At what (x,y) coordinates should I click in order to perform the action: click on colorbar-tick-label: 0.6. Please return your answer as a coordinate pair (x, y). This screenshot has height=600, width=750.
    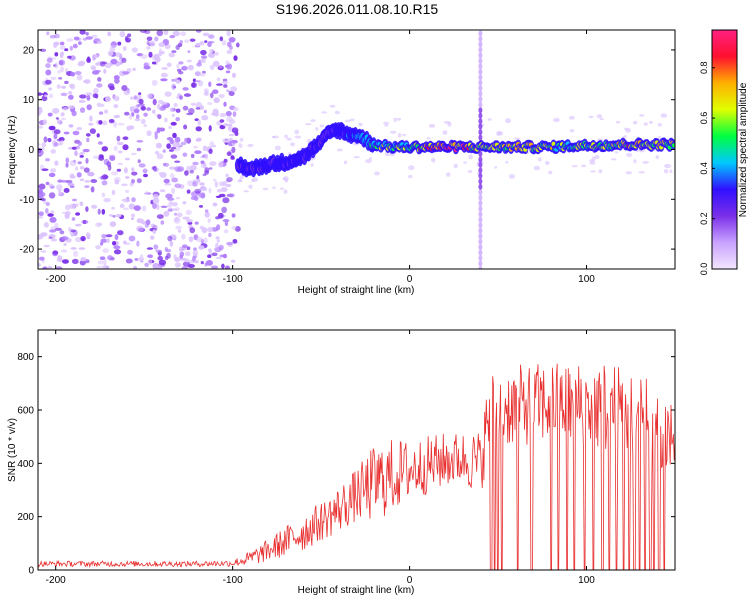
    Looking at the image, I should click on (704, 118).